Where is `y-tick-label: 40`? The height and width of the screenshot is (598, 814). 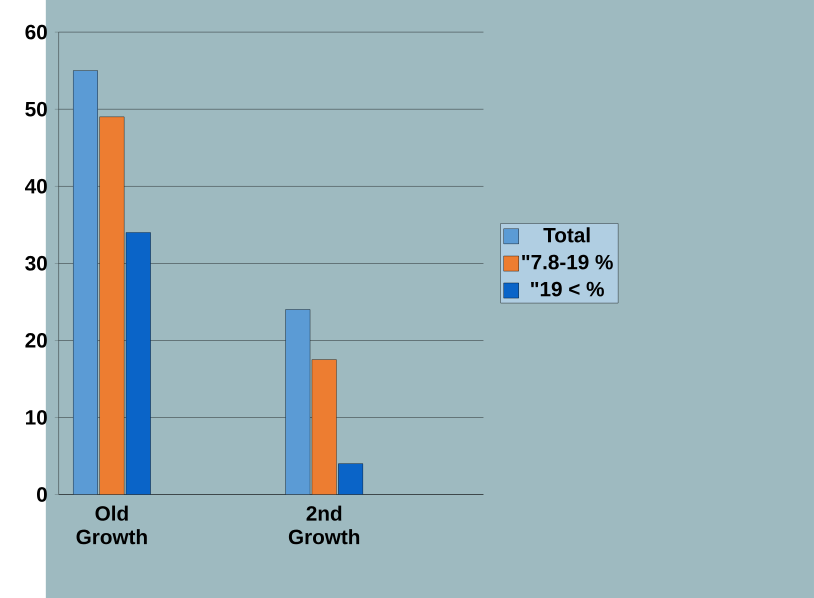 y-tick-label: 40 is located at coordinates (36, 186).